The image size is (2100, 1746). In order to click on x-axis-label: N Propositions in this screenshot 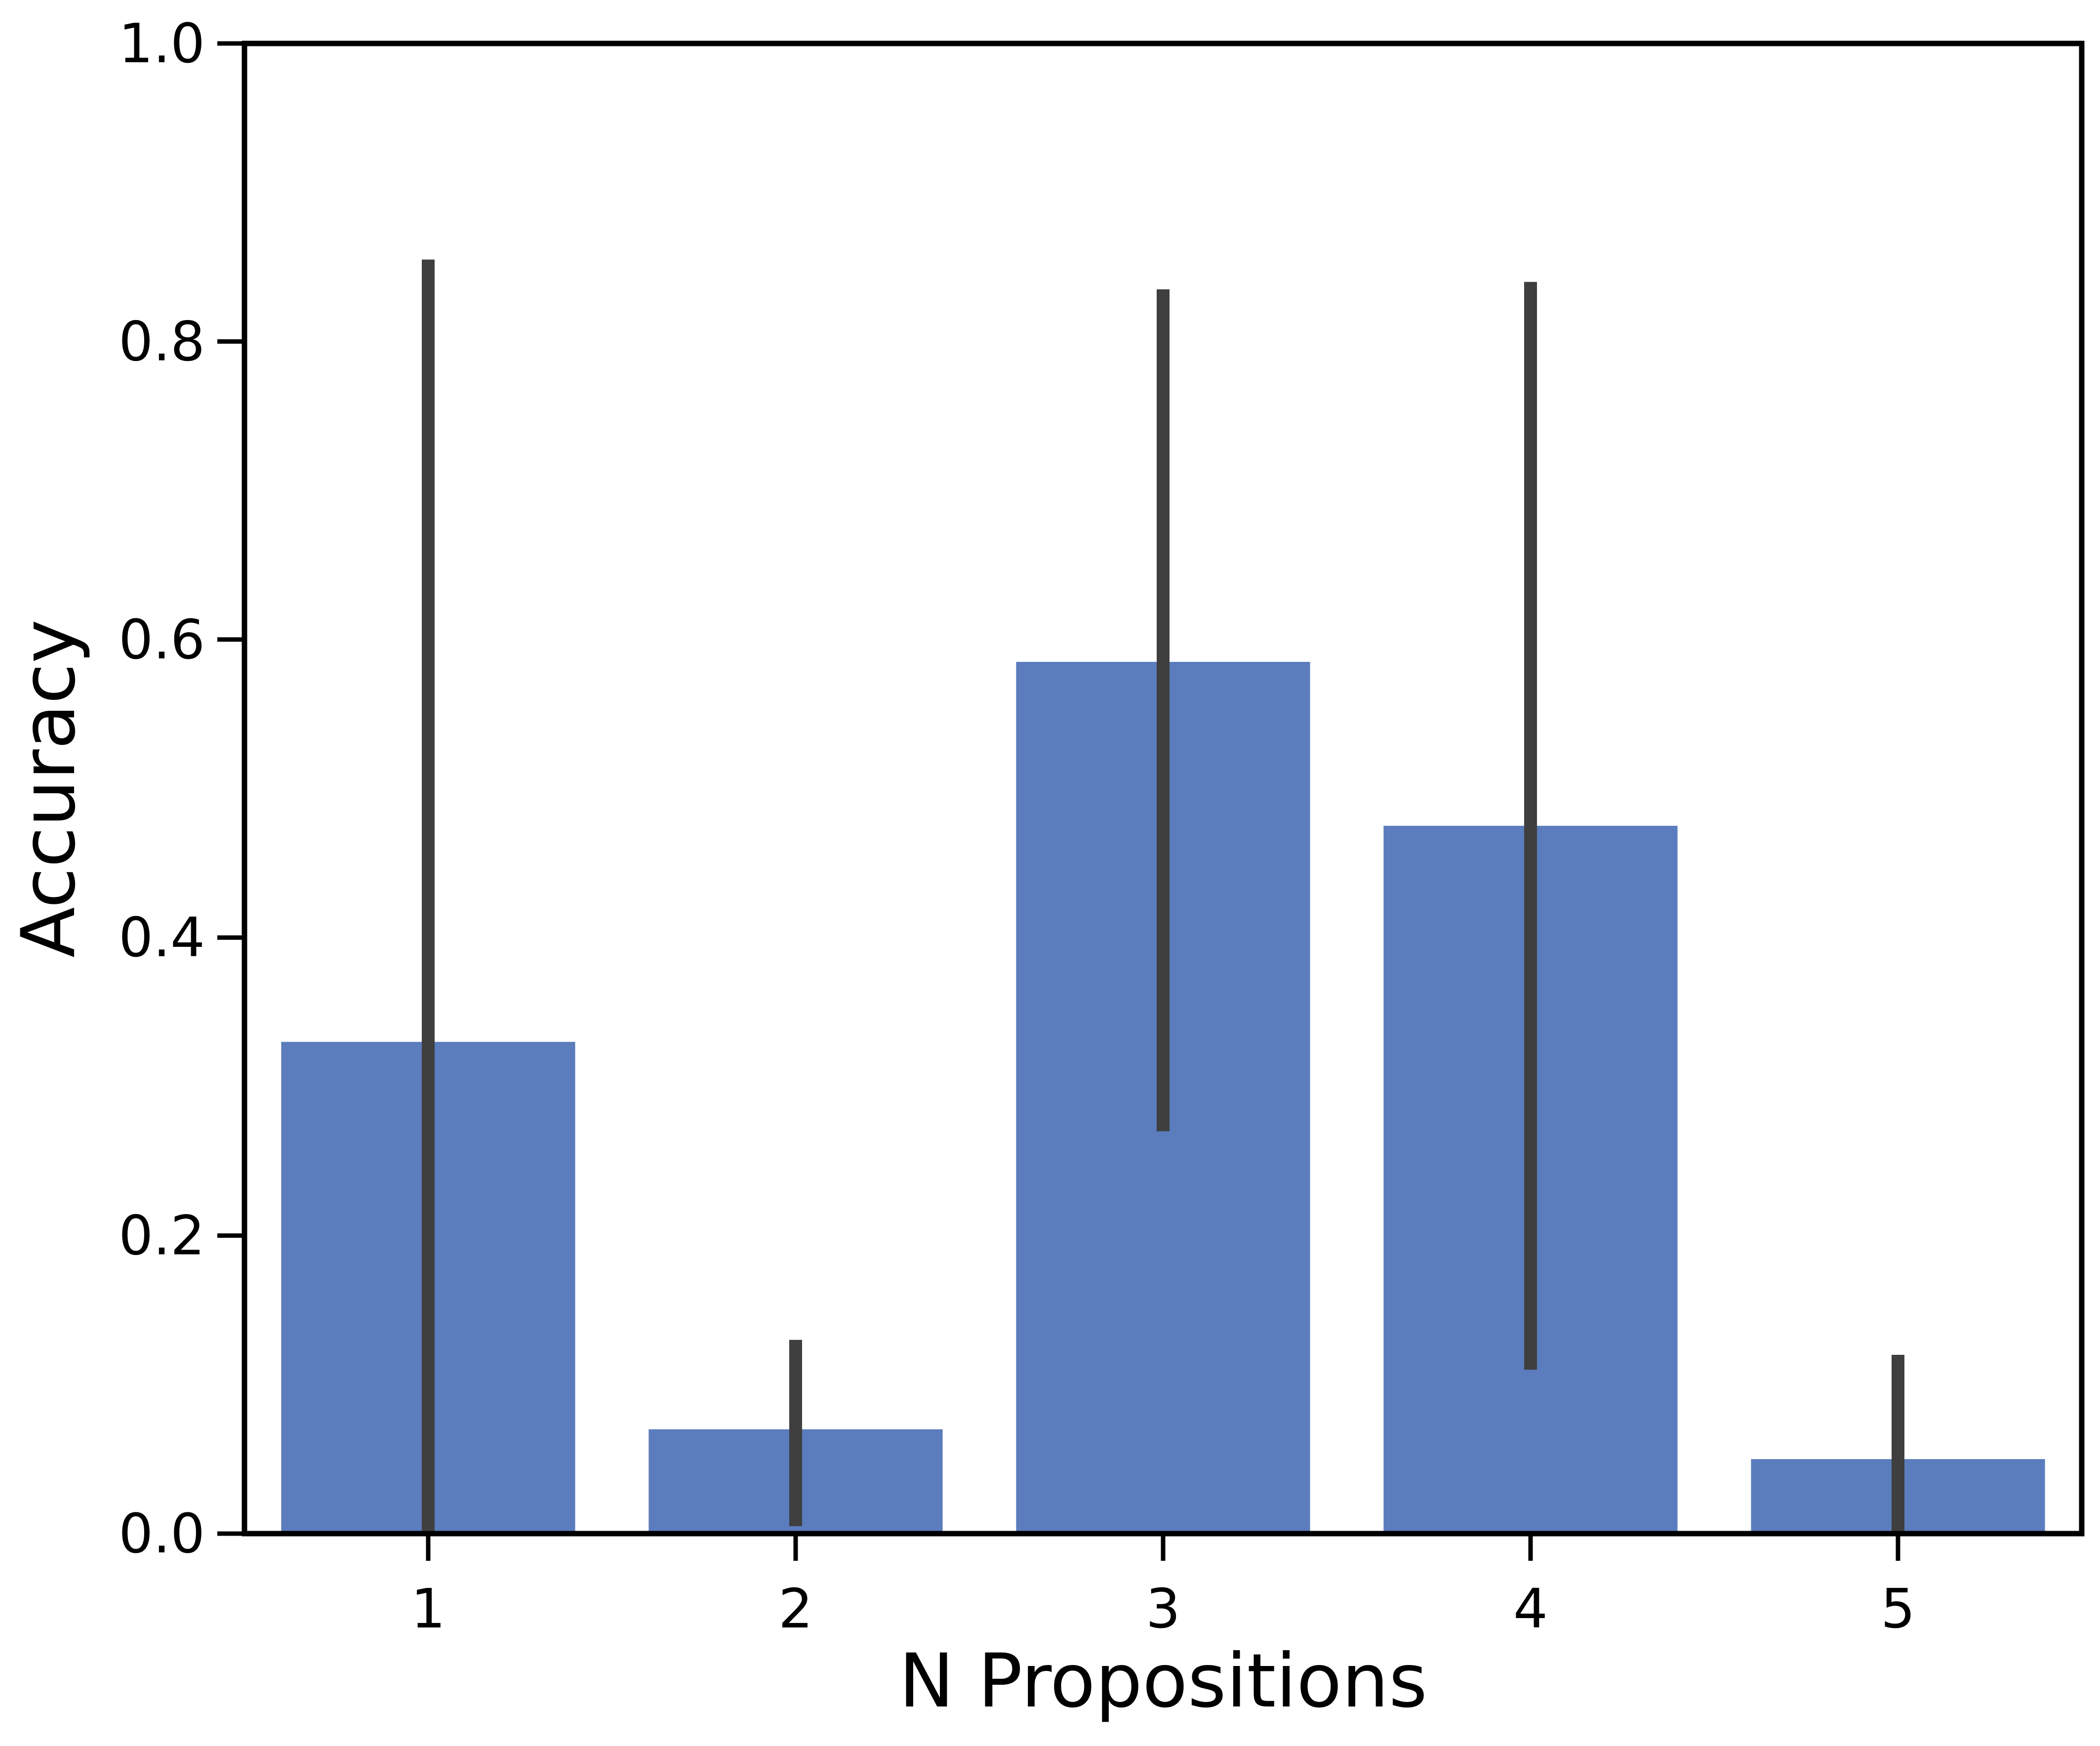, I will do `click(1163, 1681)`.